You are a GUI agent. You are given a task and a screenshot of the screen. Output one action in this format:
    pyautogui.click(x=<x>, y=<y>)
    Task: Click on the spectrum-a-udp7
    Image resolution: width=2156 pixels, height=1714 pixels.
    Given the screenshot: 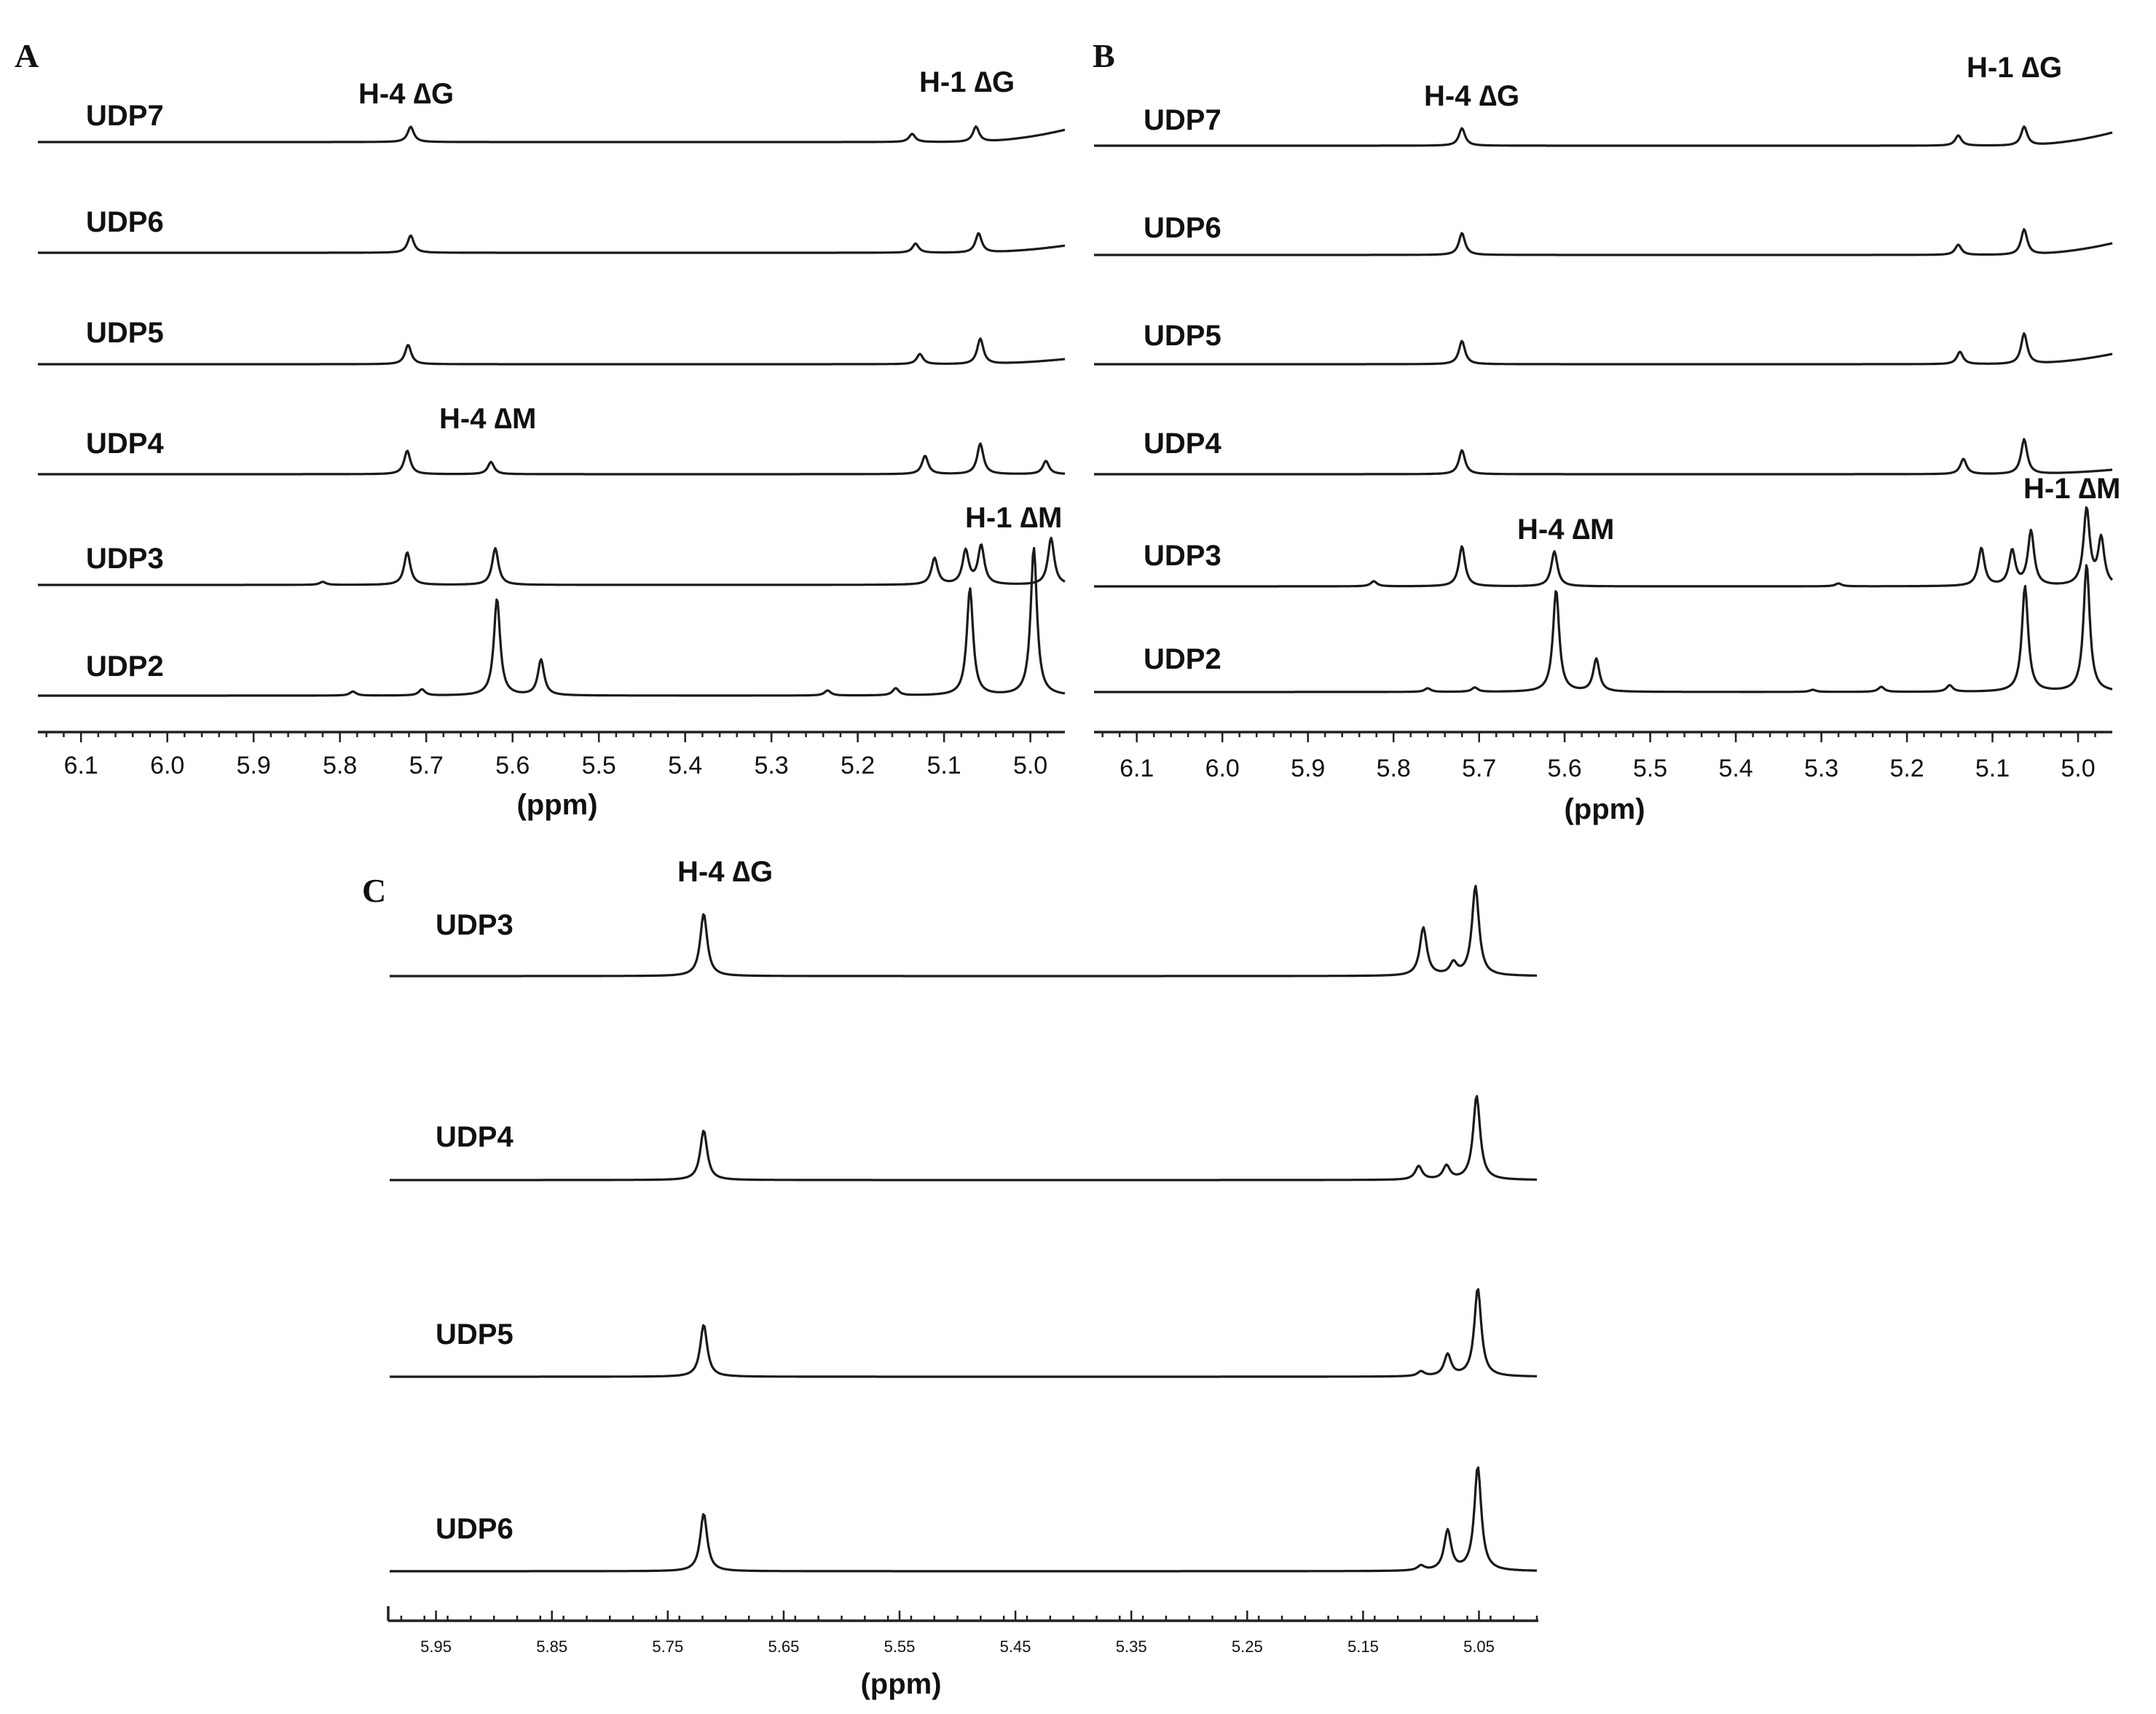 What is the action you would take?
    pyautogui.click(x=552, y=134)
    